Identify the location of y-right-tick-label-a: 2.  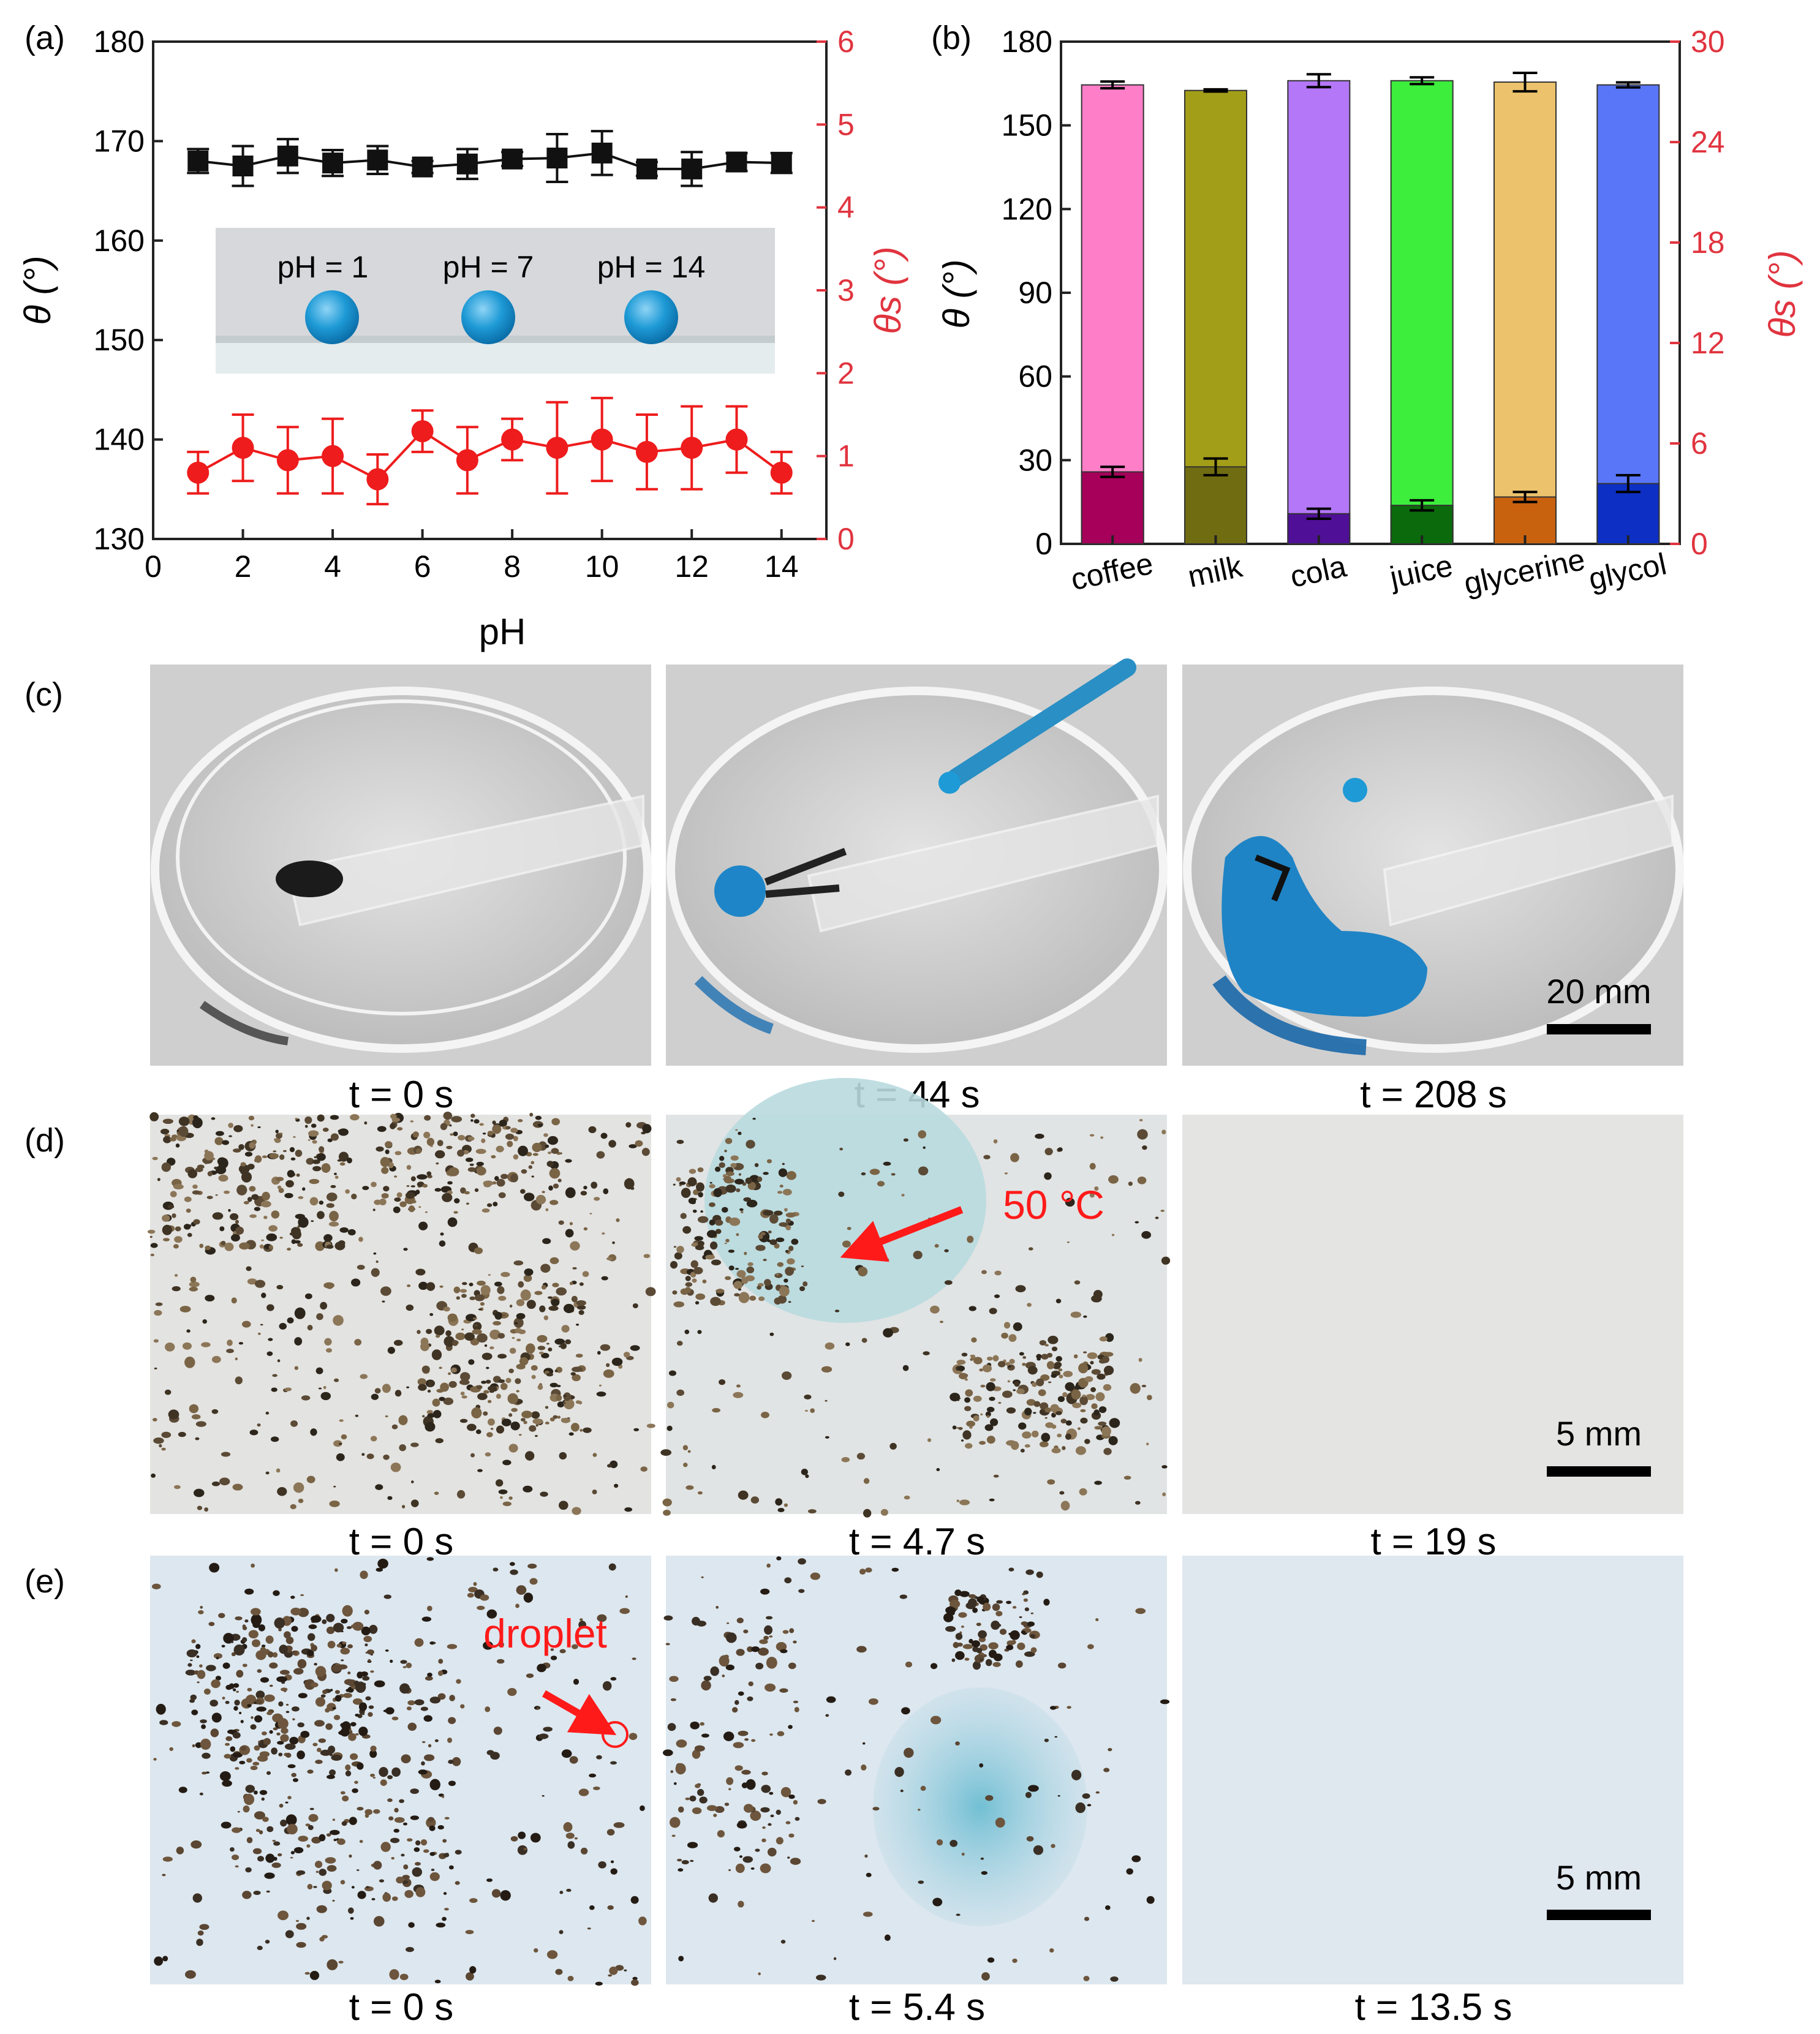
(846, 373).